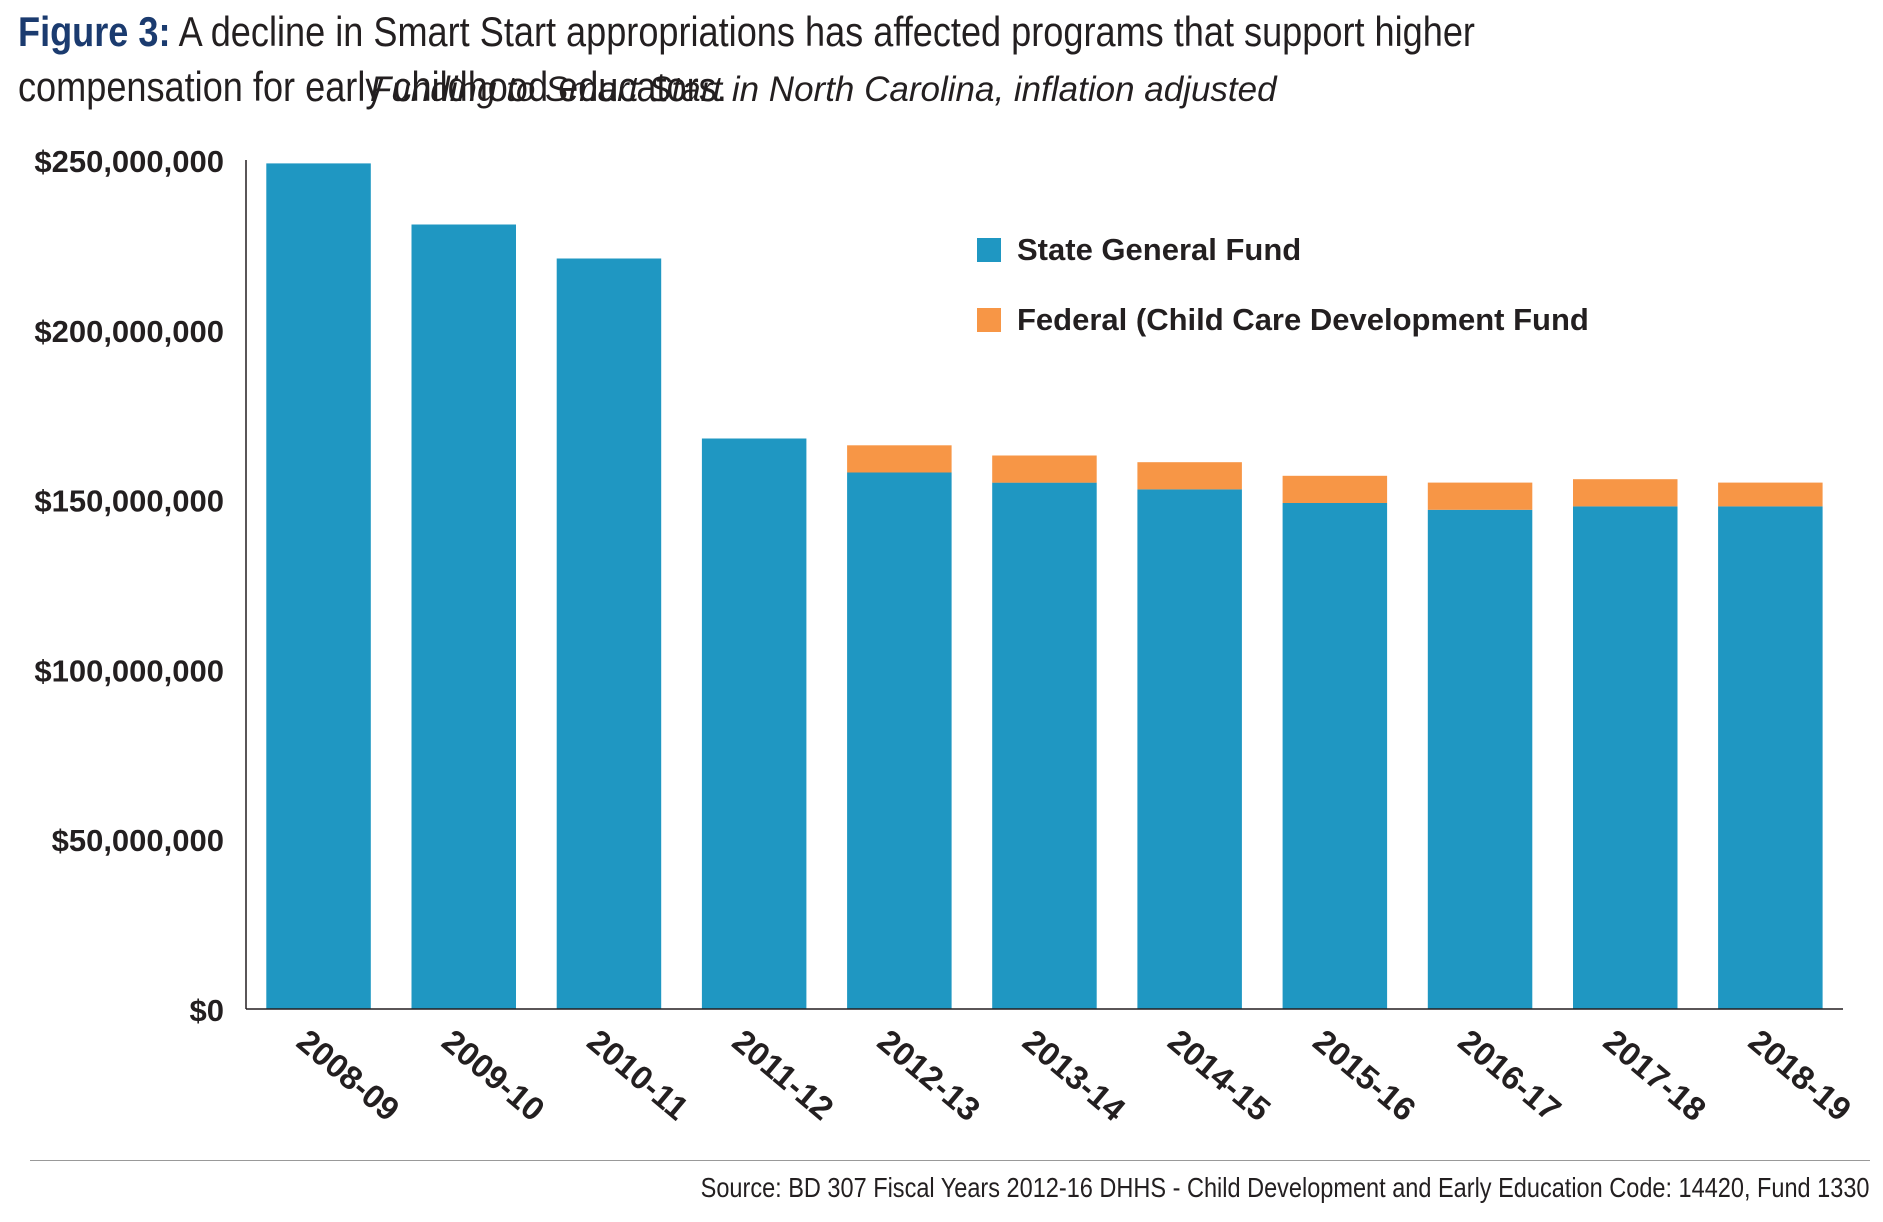 This screenshot has width=1883, height=1222. What do you see at coordinates (129, 670) in the screenshot?
I see `y-tick-label: $100,000,000` at bounding box center [129, 670].